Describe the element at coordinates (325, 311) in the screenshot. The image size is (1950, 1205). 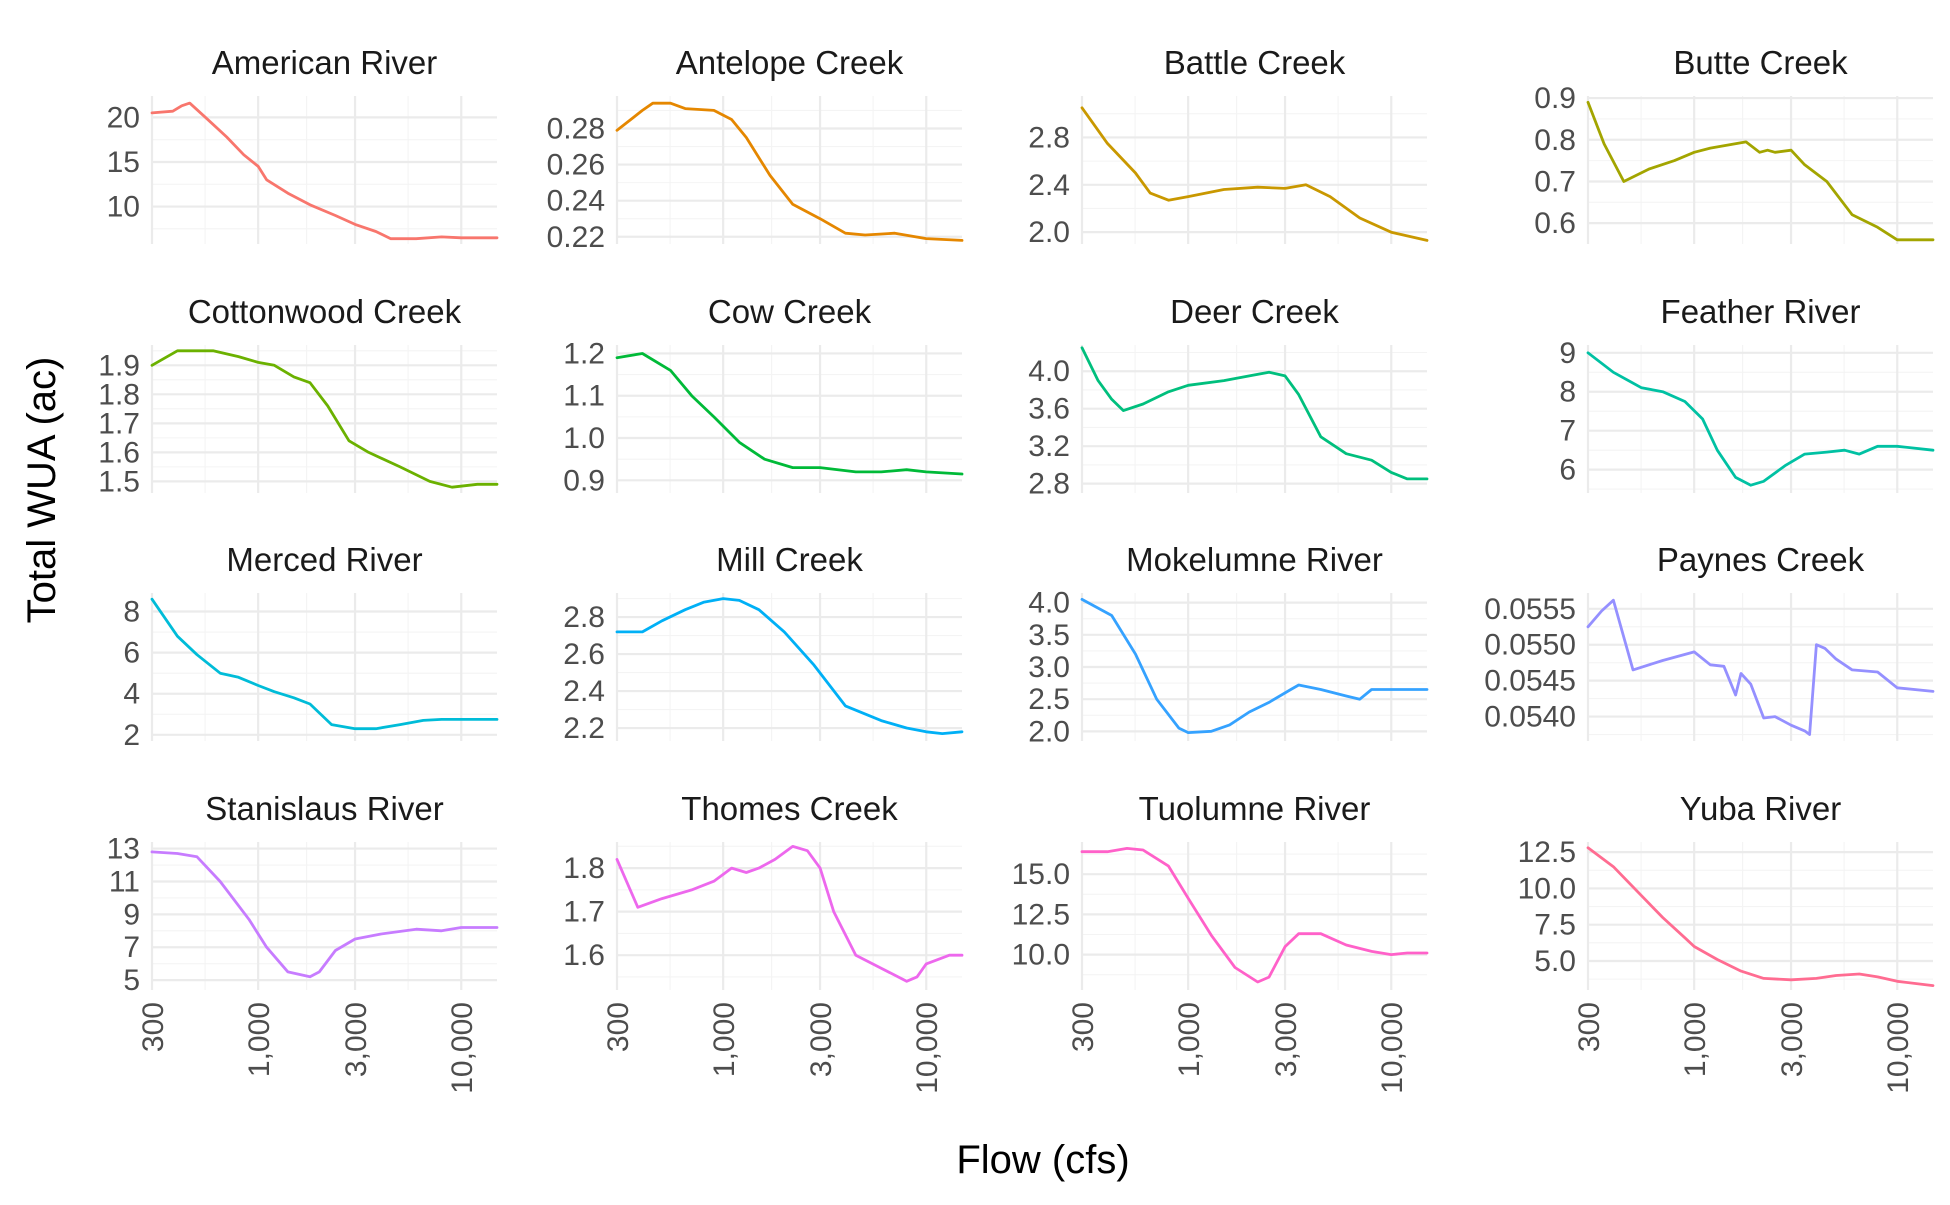
I see `panel-title: Cottonwood Creek` at that location.